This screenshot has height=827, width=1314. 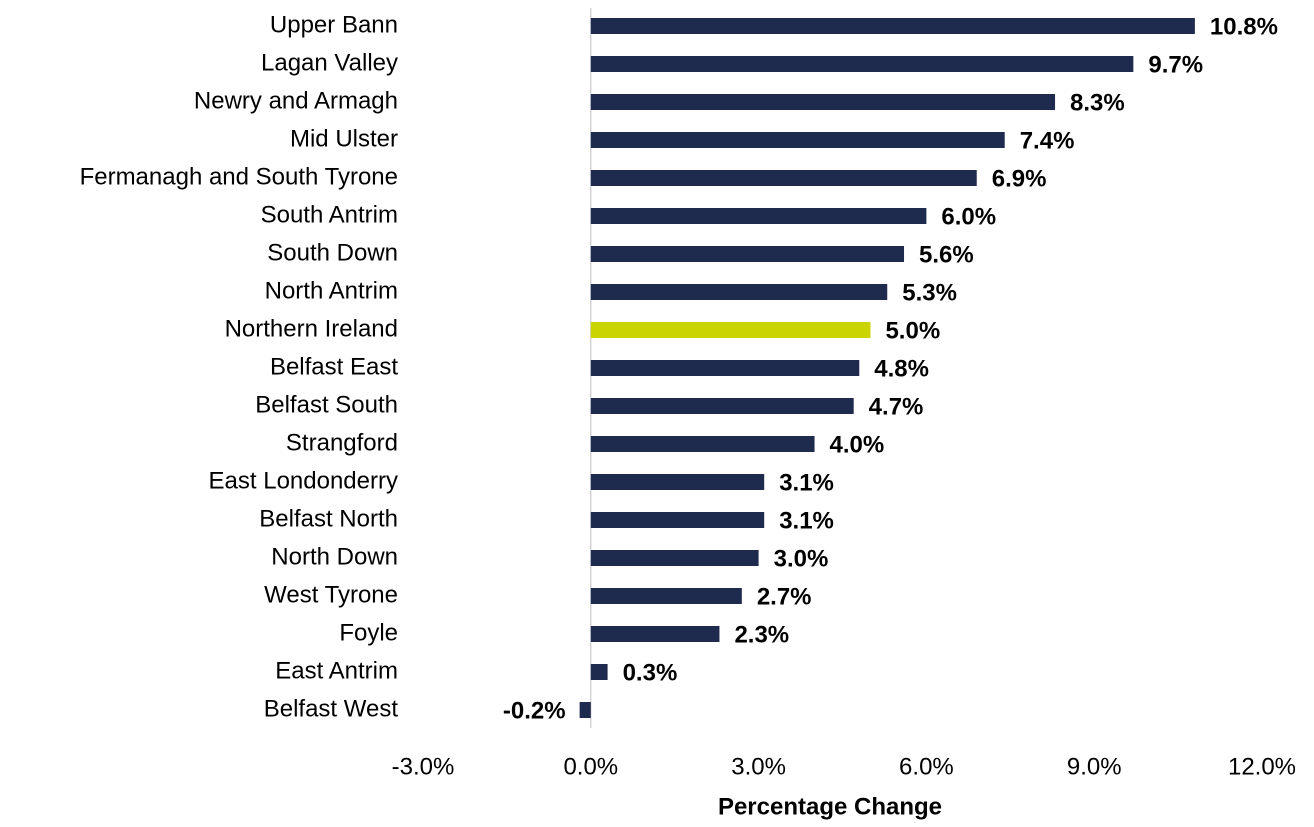 I want to click on y-tick-label: South Antrim, so click(x=329, y=214).